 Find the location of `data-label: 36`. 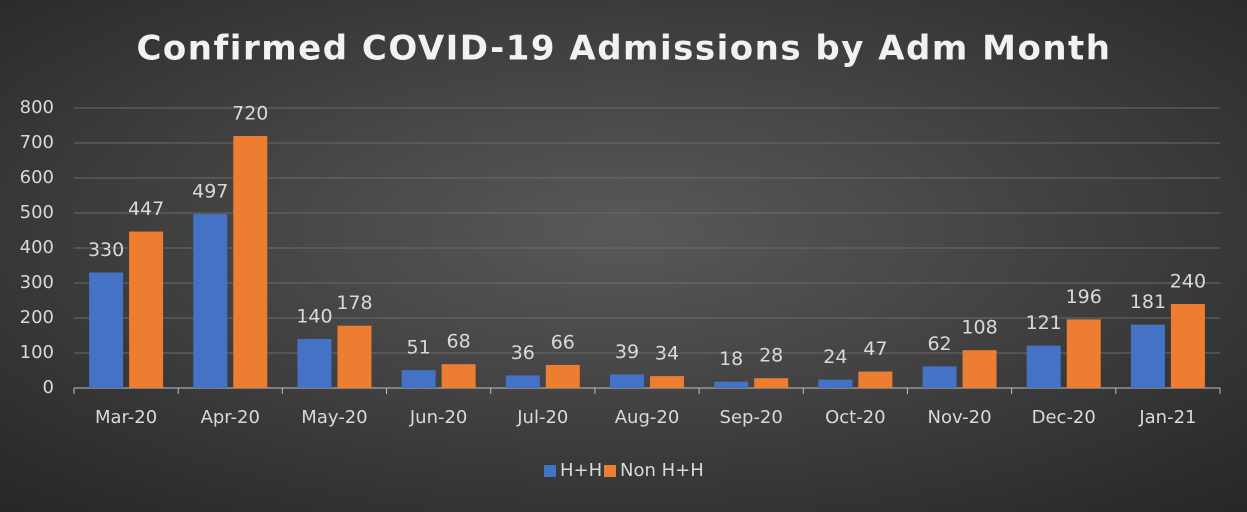

data-label: 36 is located at coordinates (523, 353).